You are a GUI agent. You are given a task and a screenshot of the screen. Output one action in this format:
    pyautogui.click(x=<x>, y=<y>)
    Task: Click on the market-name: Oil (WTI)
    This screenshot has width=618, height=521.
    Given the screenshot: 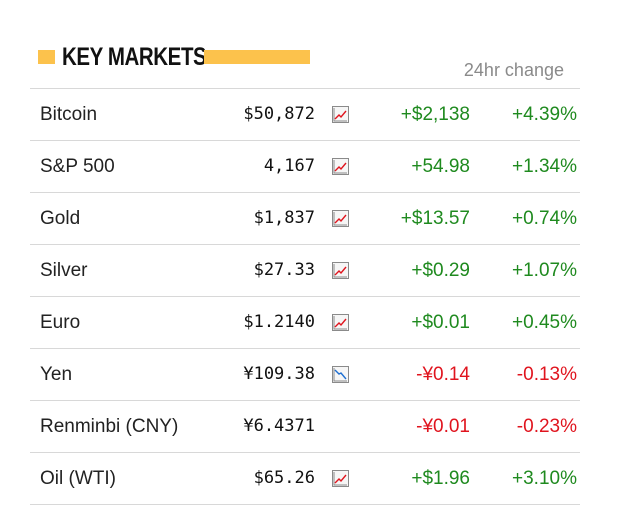 What is the action you would take?
    pyautogui.click(x=78, y=478)
    